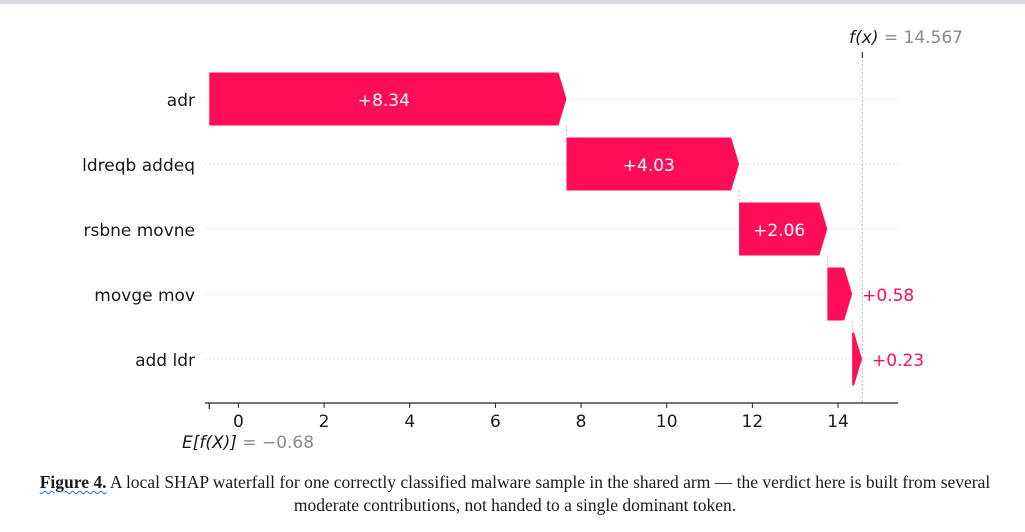 This screenshot has height=532, width=1025. I want to click on efx-value: = −0.68, so click(275, 443).